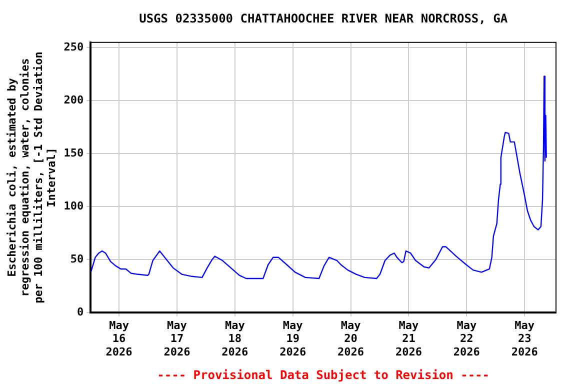 The width and height of the screenshot is (576, 384). I want to click on x-tick-label: May 20 2026, so click(351, 338).